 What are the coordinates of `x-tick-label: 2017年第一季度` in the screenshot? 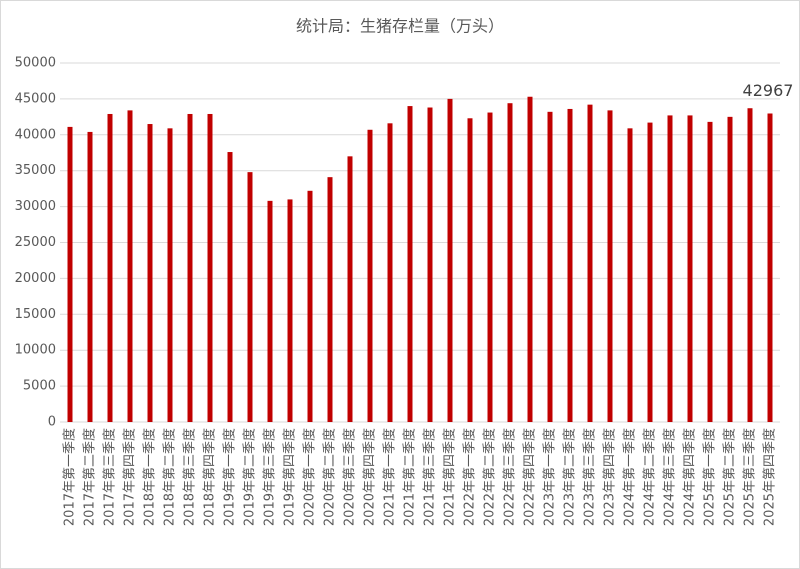 It's located at (70, 477).